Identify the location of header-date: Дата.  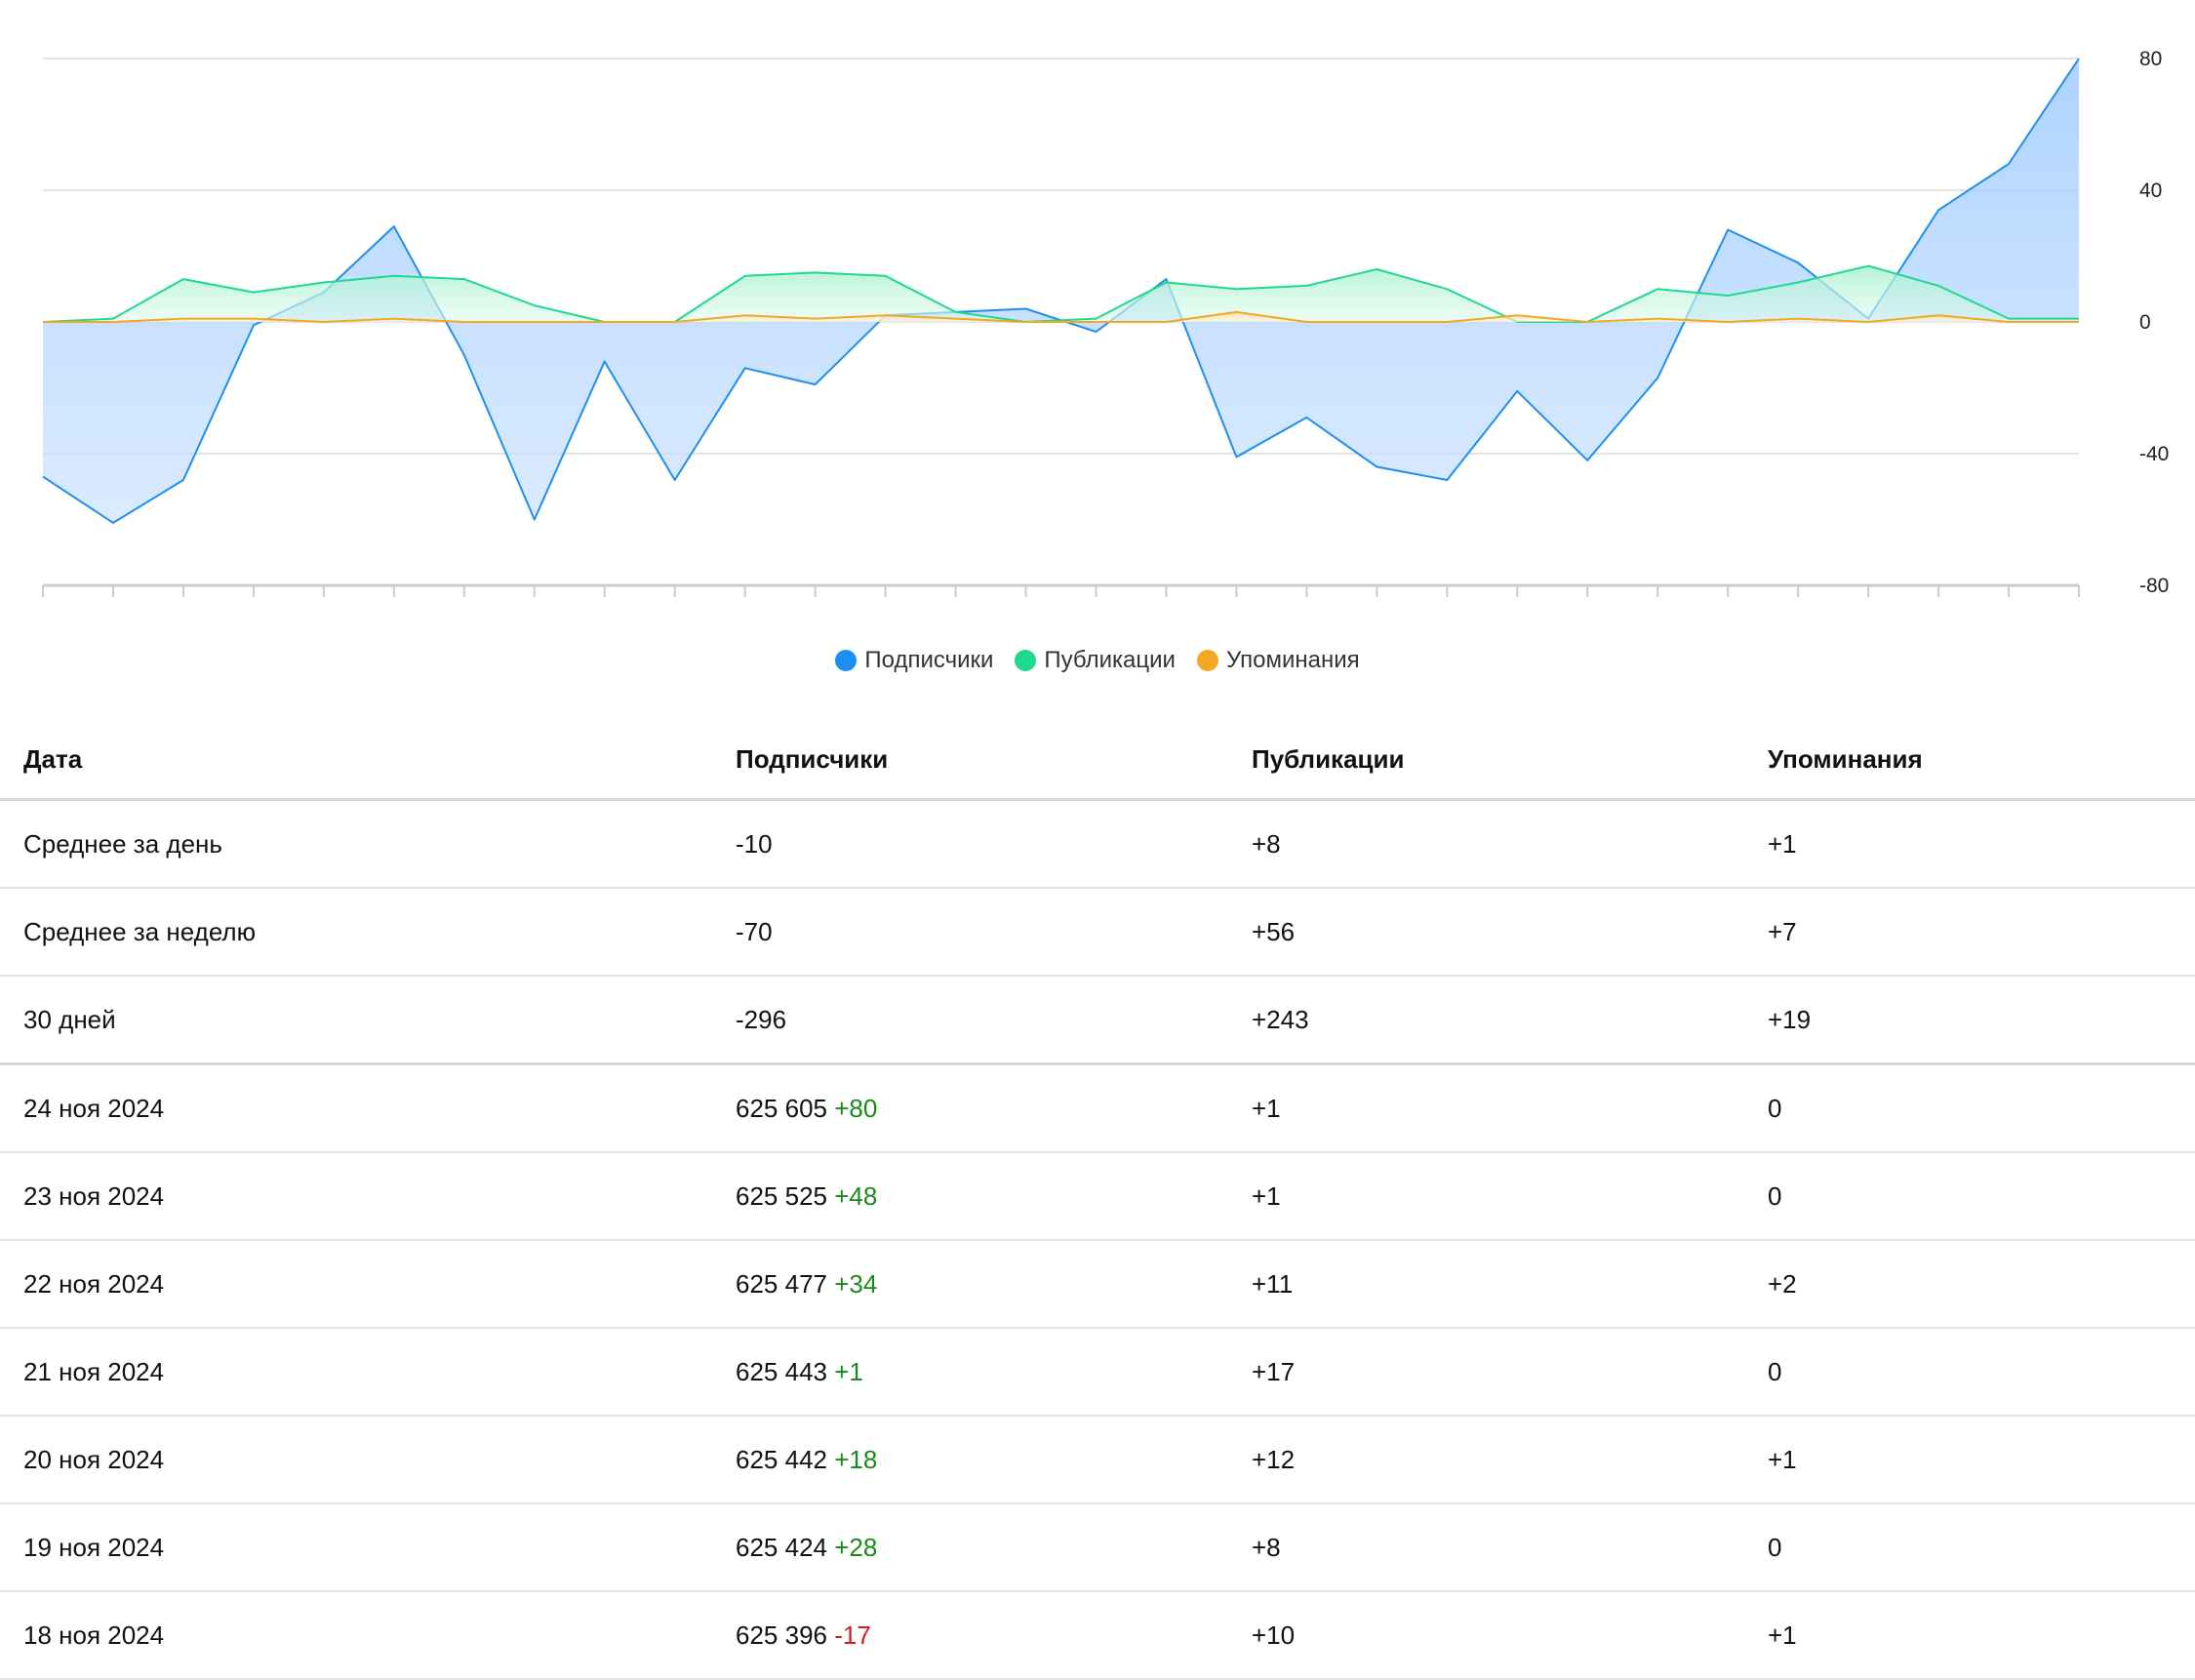
(356, 760).